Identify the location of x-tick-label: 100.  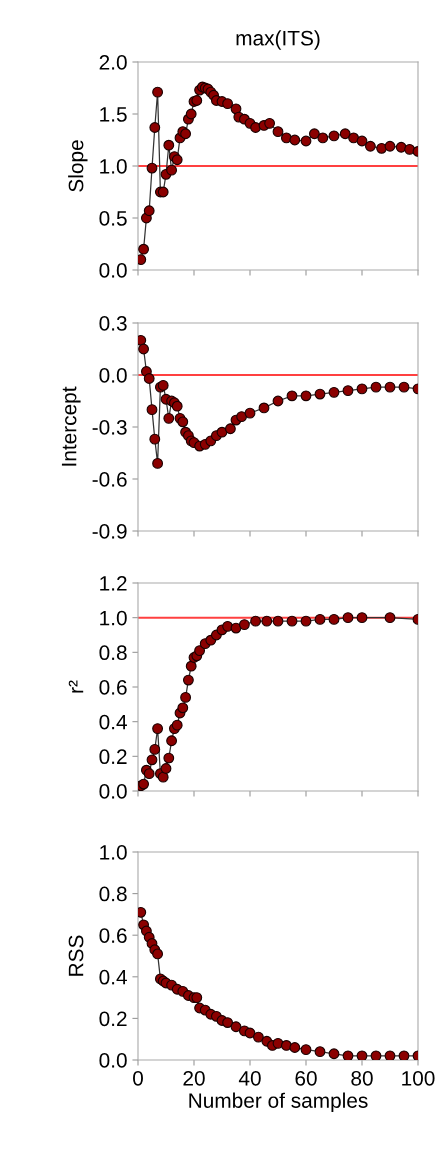
(418, 1078).